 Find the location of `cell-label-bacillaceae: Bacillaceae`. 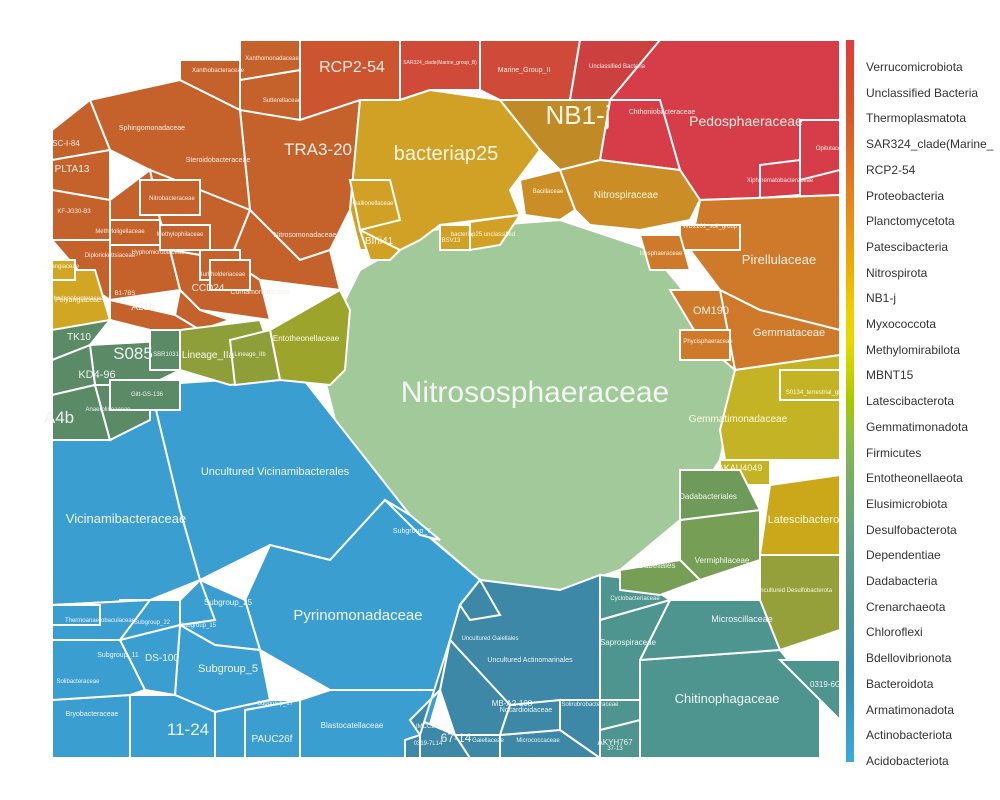

cell-label-bacillaceae: Bacillaceae is located at coordinates (548, 192).